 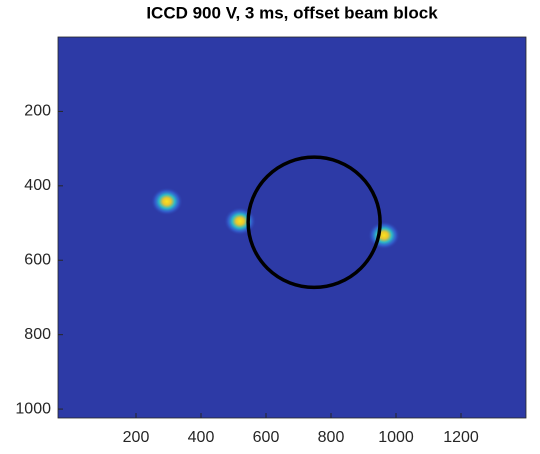 What do you see at coordinates (37, 111) in the screenshot?
I see `y-tick-label: 200` at bounding box center [37, 111].